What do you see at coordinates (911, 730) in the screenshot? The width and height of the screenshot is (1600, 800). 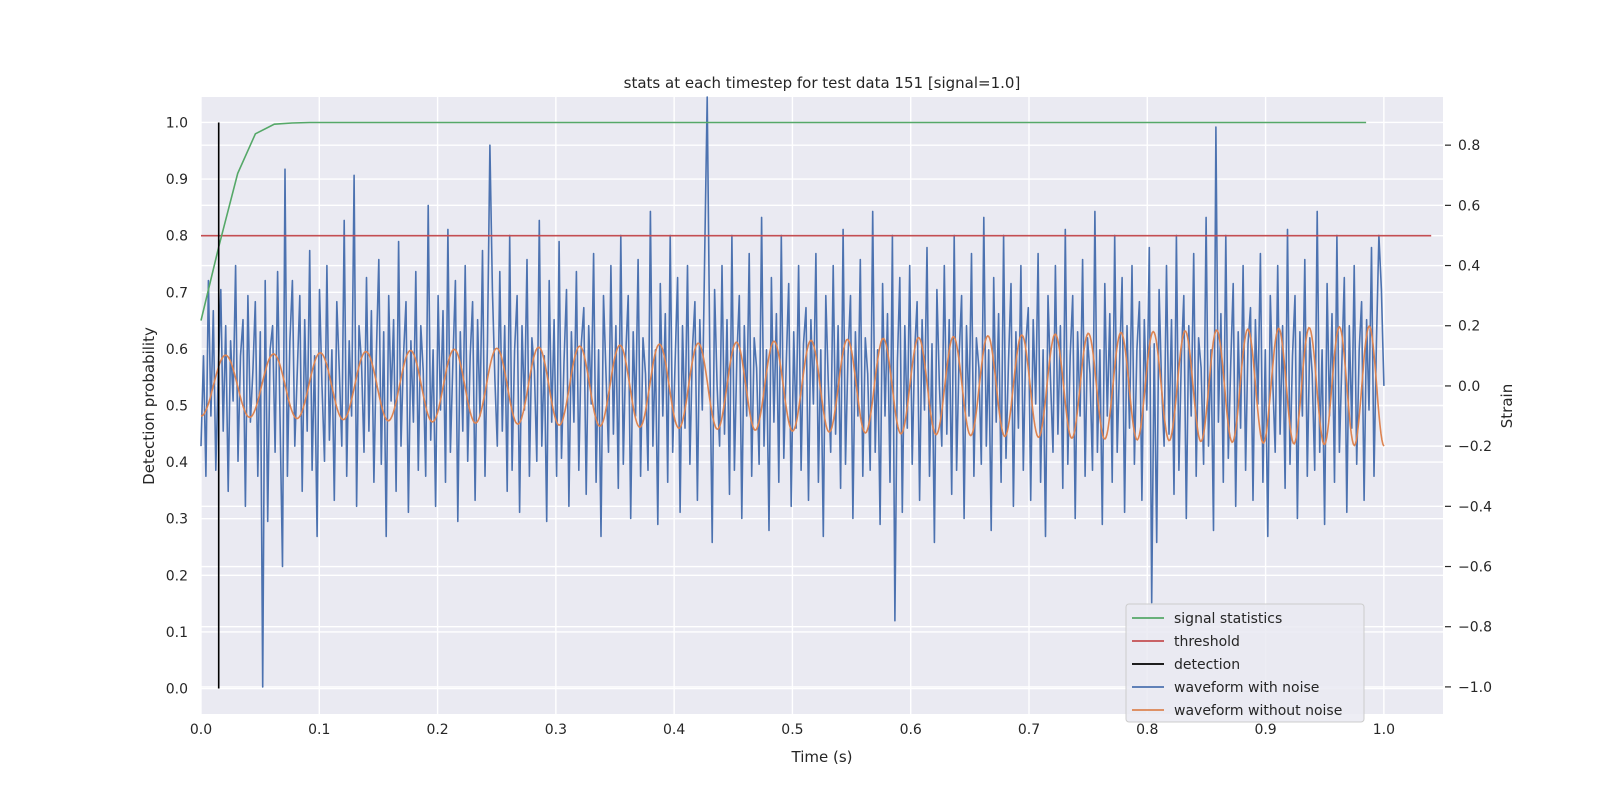 I see `x-tick-label: 0.6` at bounding box center [911, 730].